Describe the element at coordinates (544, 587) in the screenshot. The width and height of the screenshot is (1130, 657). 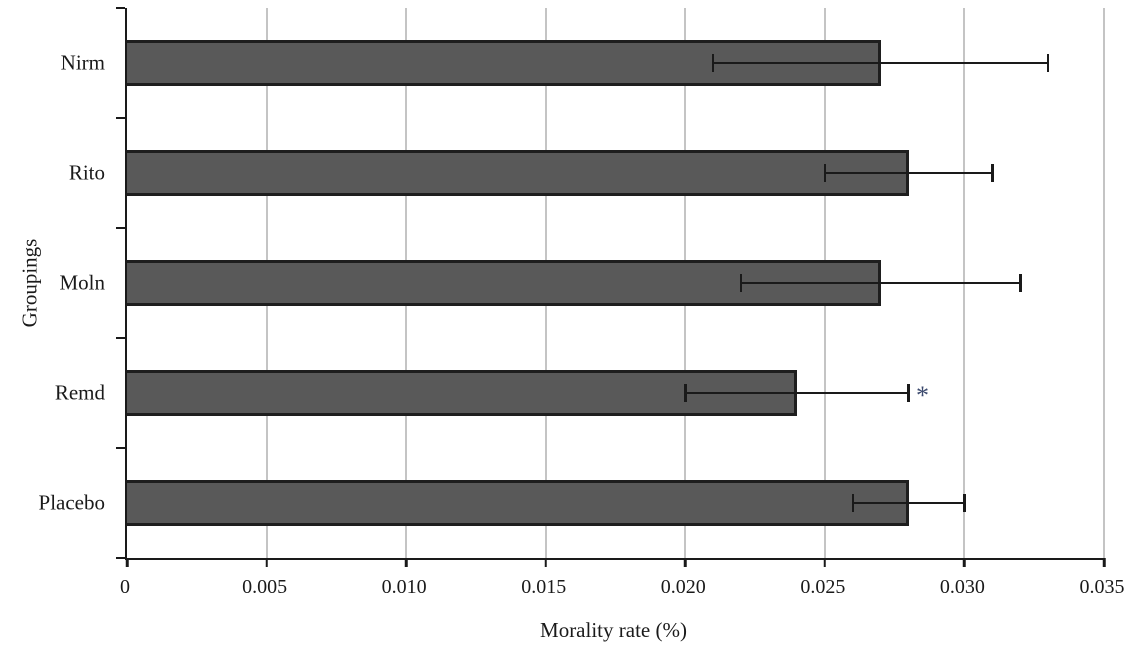
I see `x-tick-label: 0.015` at that location.